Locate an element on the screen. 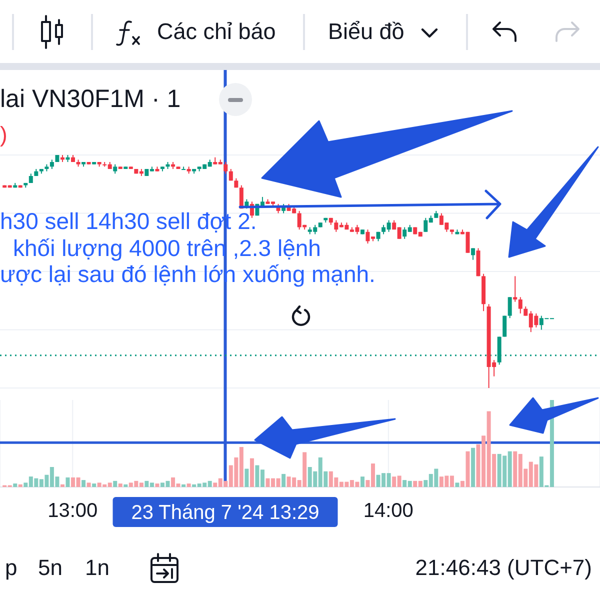 This screenshot has height=600, width=600. text: p is located at coordinates (11, 568).